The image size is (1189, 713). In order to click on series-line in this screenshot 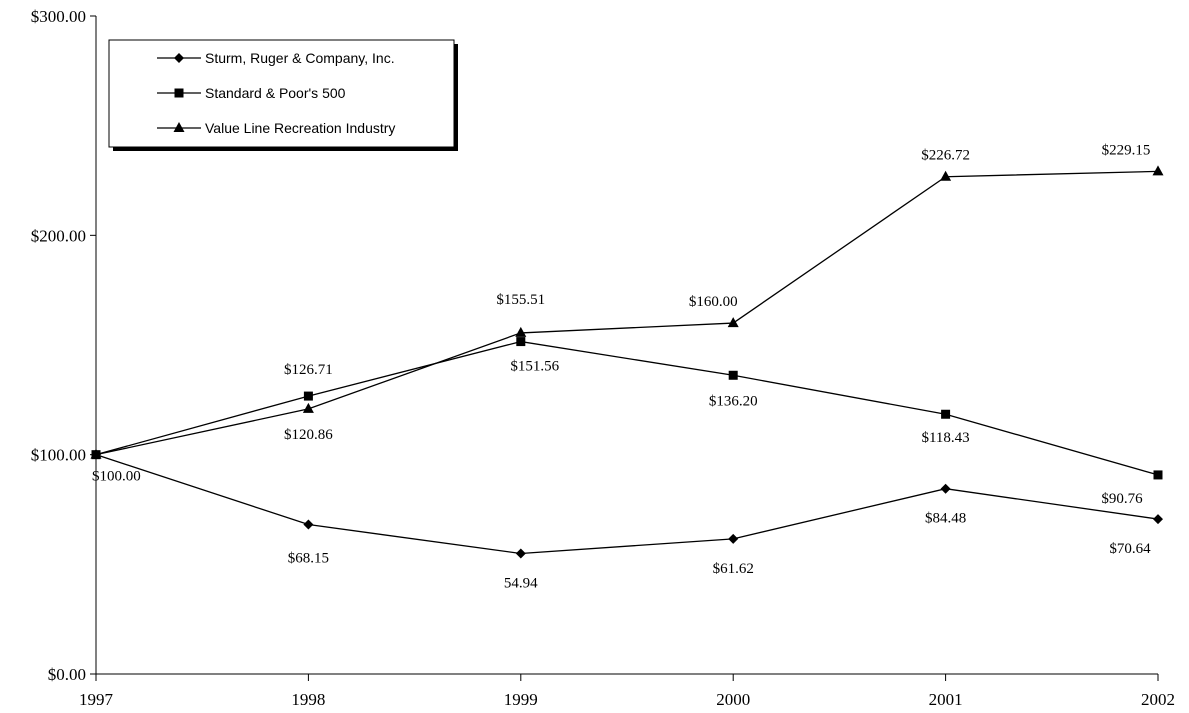, I will do `click(627, 504)`.